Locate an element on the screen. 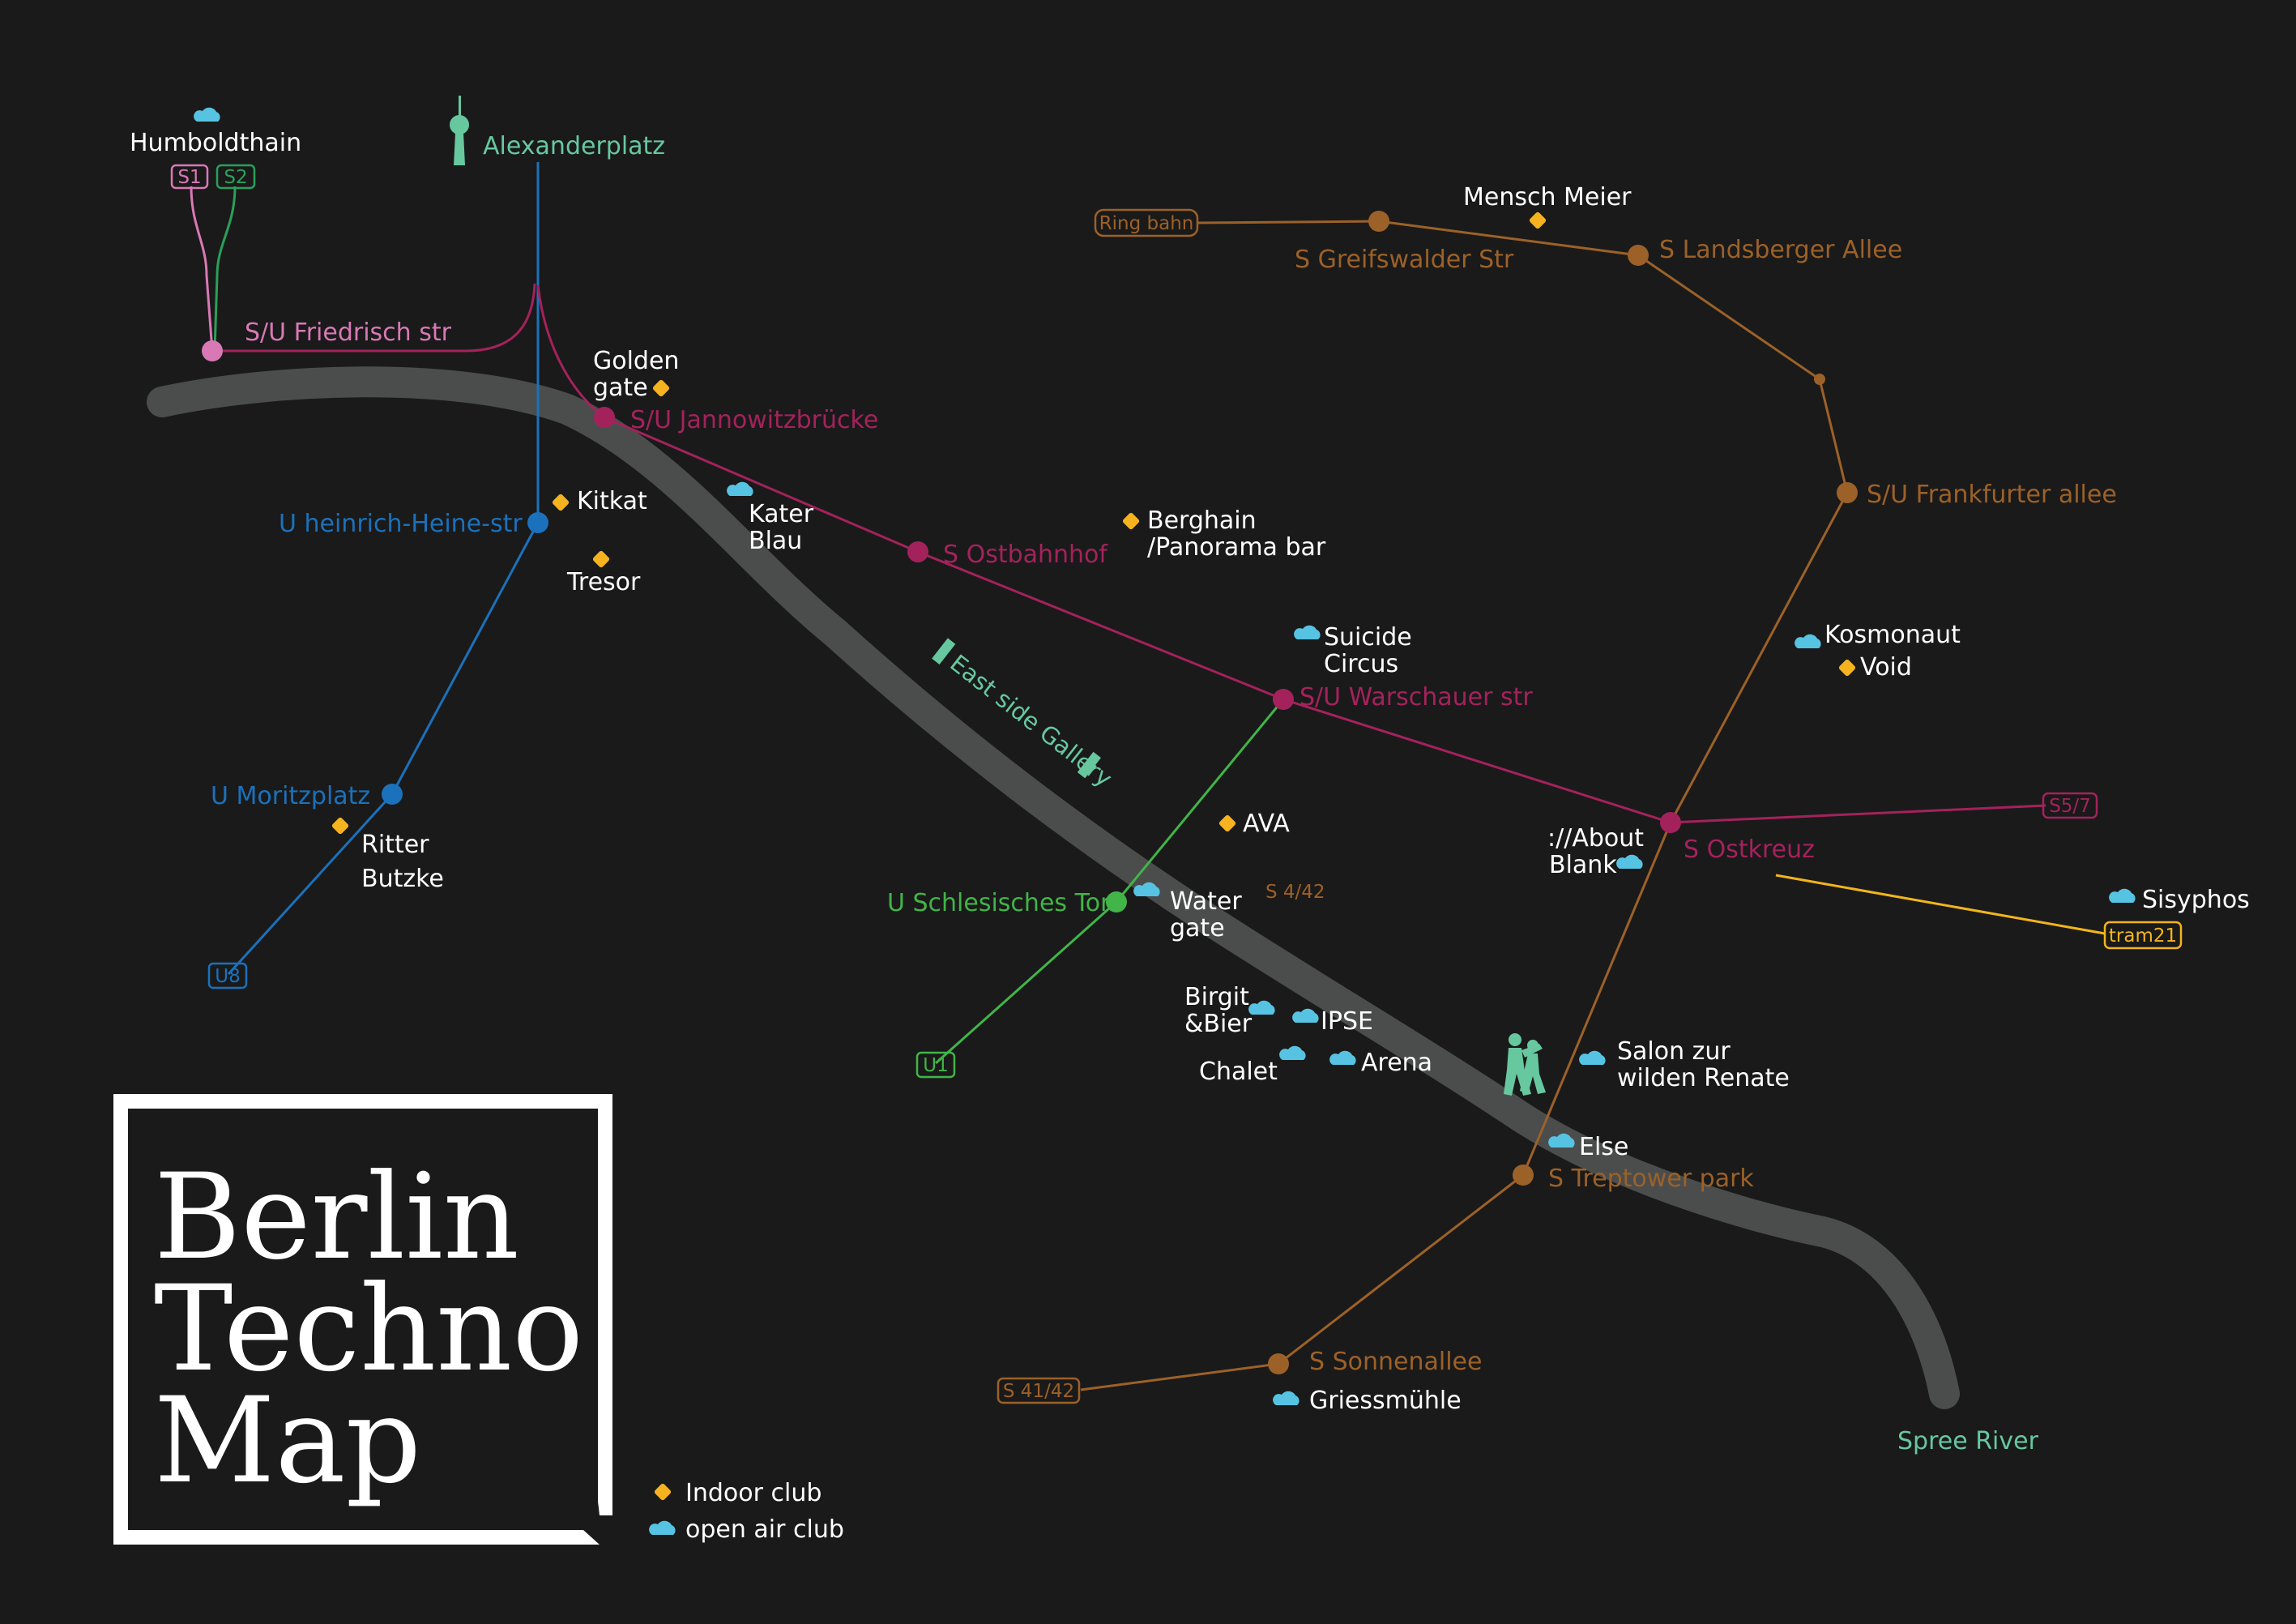 The width and height of the screenshot is (2296, 1624). station-label-ostkreuz: S Ostkreuz is located at coordinates (1750, 850).